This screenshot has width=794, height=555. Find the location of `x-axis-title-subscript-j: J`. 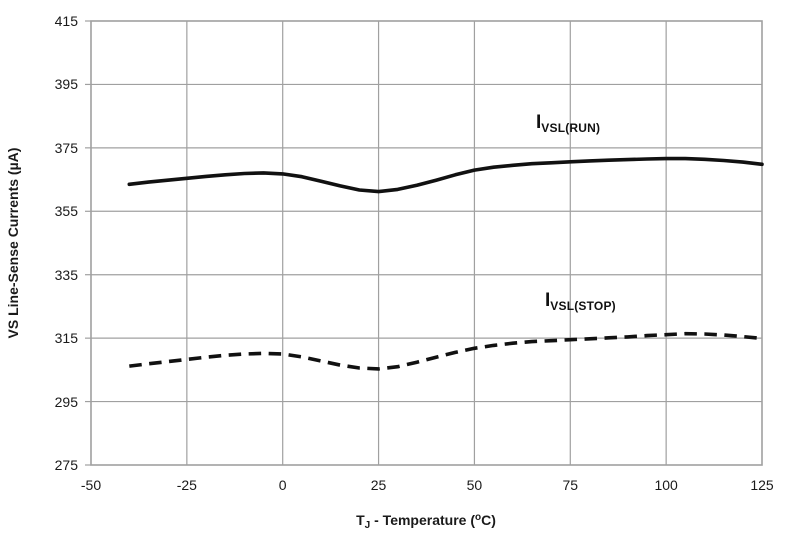

x-axis-title-subscript-j: J is located at coordinates (367, 525).